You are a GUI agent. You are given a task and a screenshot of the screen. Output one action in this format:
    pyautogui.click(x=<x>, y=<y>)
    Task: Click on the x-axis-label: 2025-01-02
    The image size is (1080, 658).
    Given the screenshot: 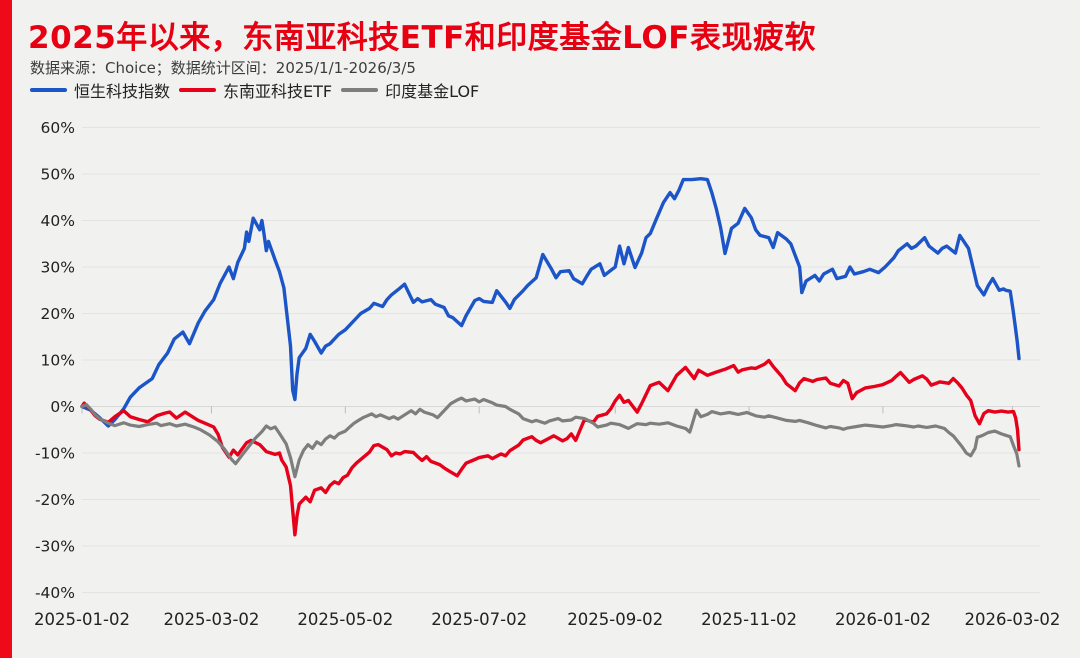 What is the action you would take?
    pyautogui.click(x=82, y=619)
    